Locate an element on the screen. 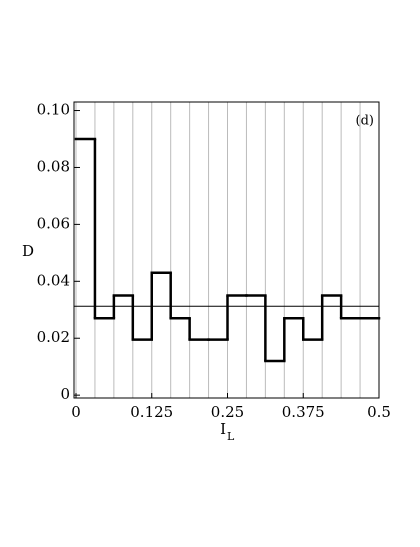 The image size is (420, 547). x-axis-label: I is located at coordinates (223, 429).